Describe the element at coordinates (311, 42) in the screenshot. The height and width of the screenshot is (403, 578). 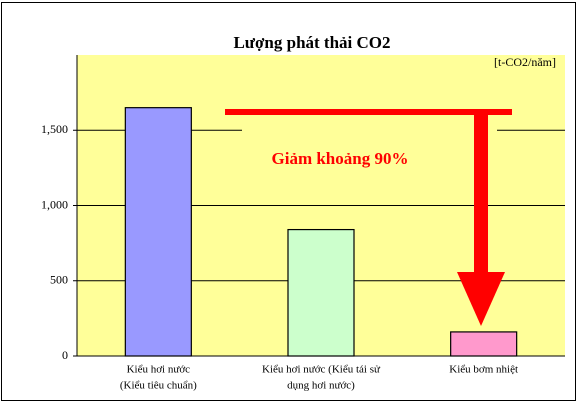
I see `chart-title: Lượng phát thải CO2` at that location.